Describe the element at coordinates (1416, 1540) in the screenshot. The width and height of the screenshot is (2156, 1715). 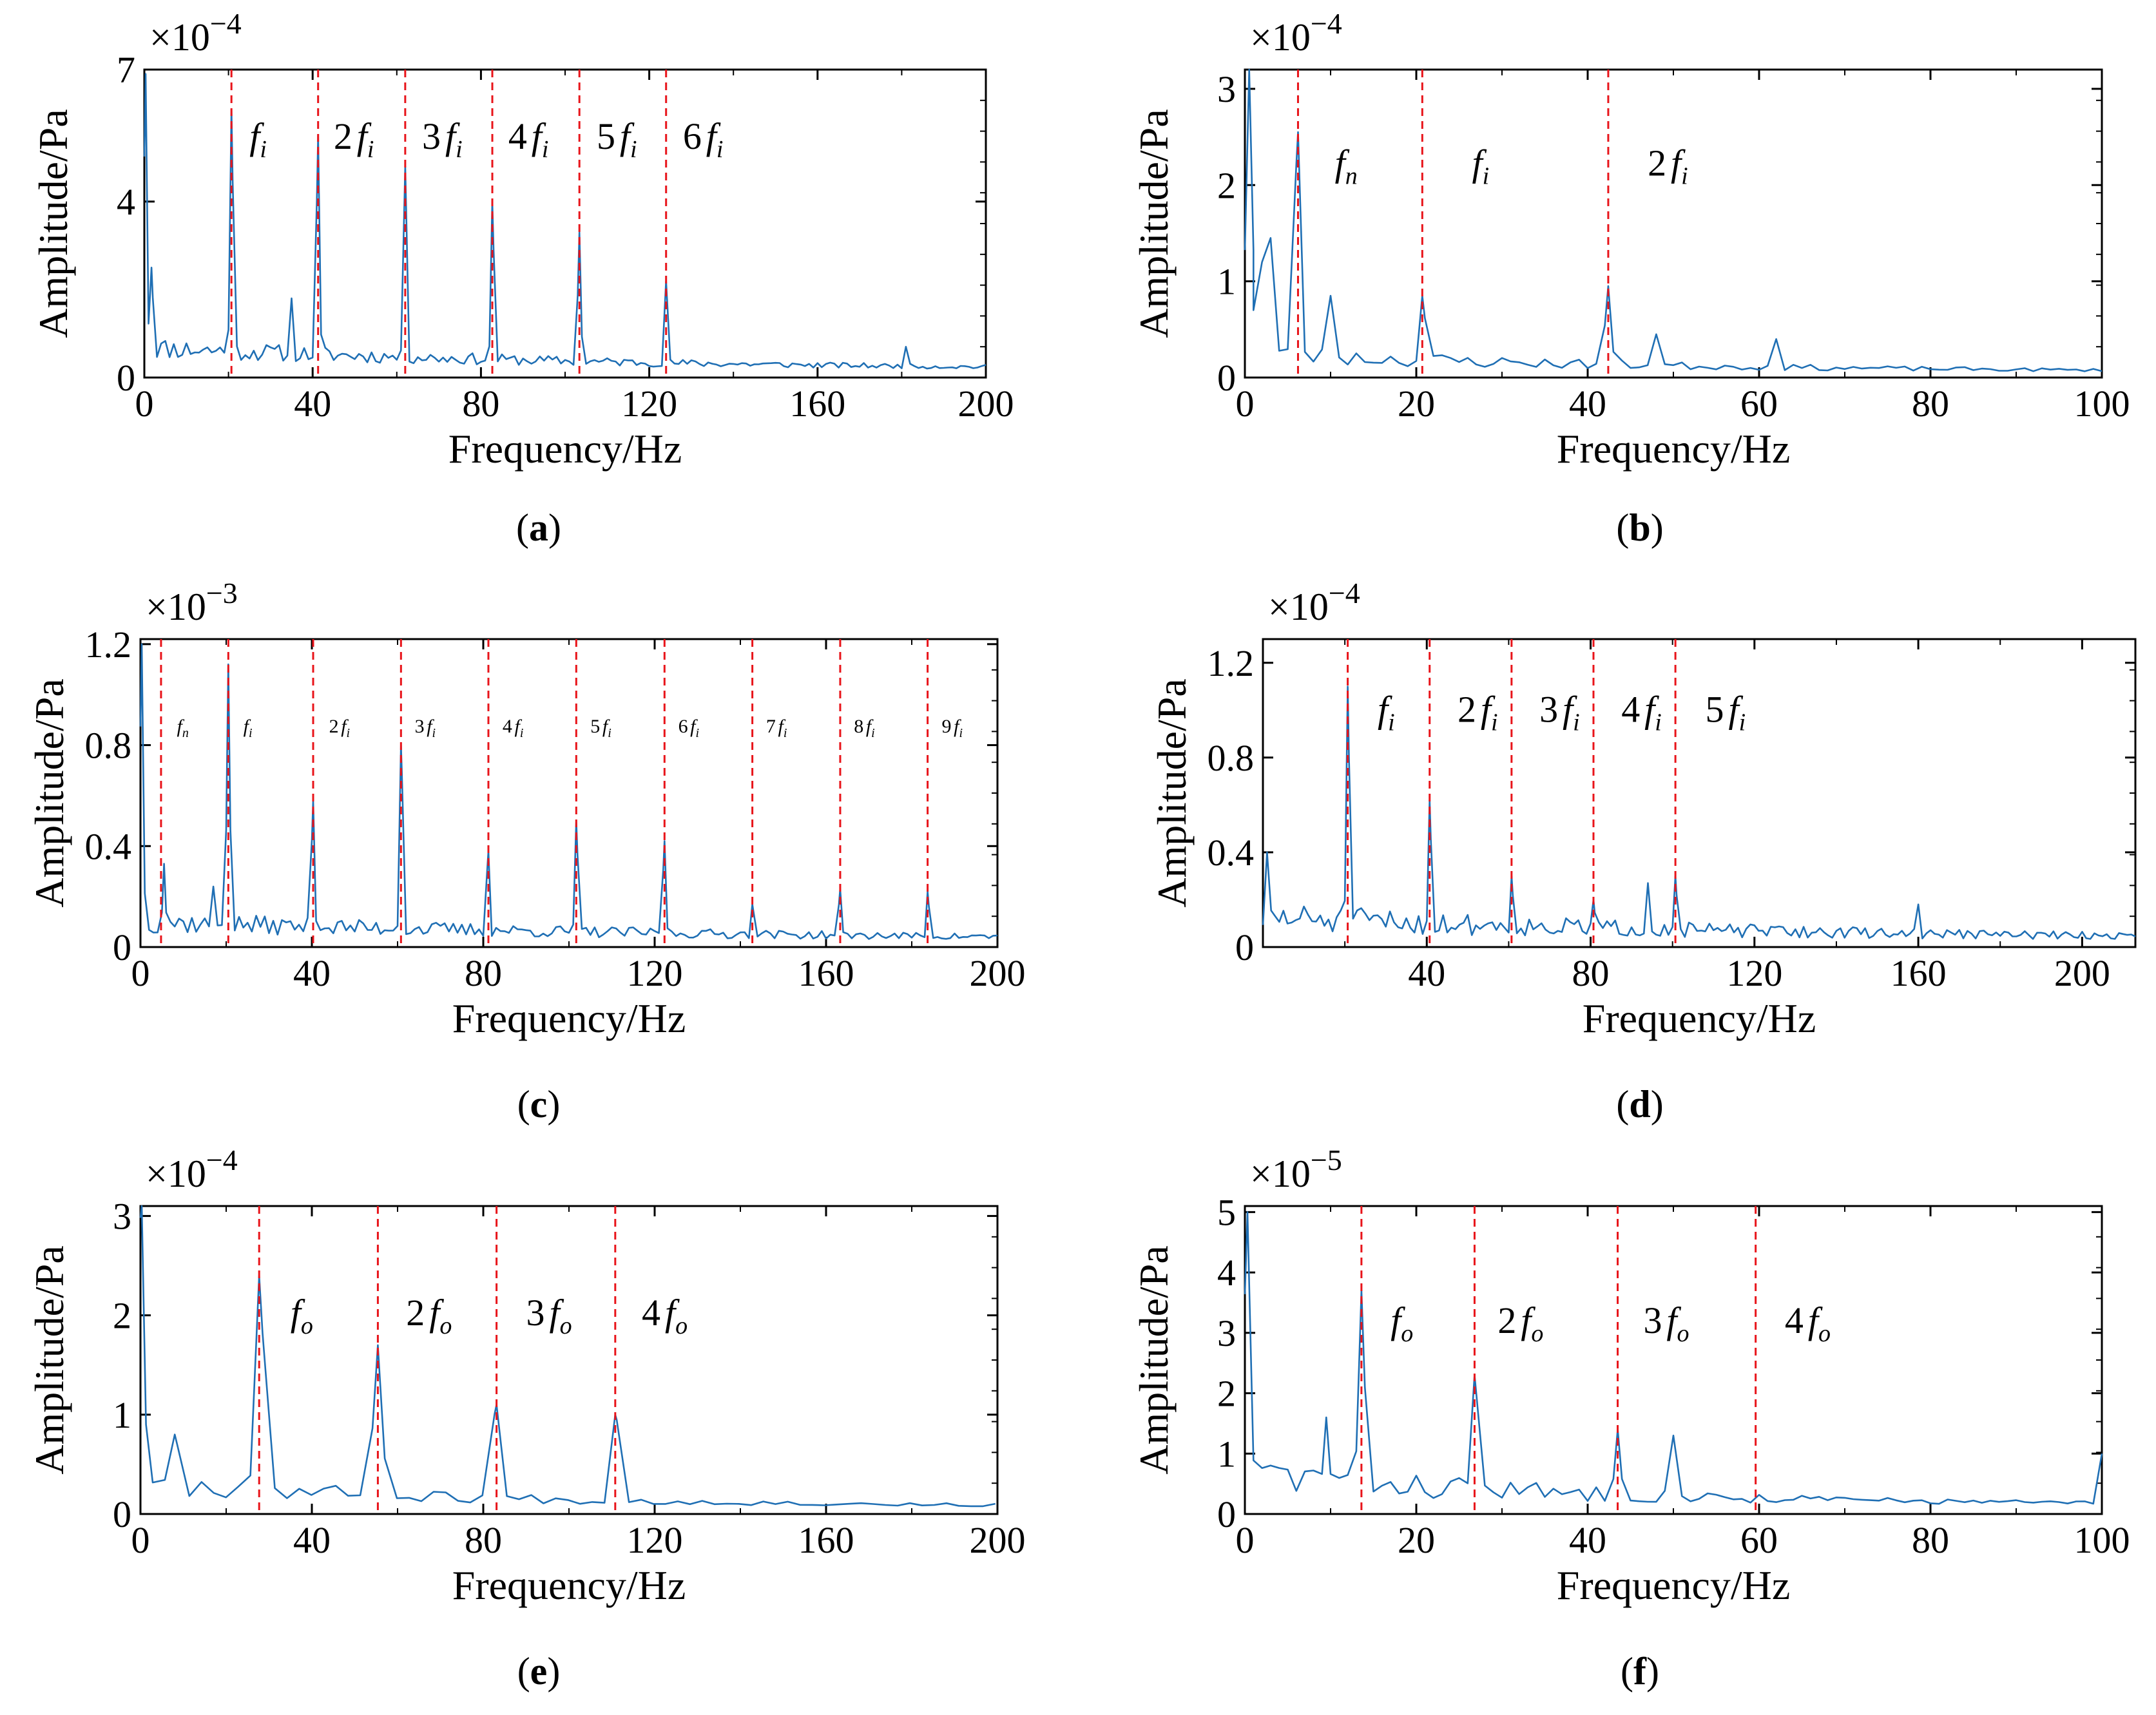
I see `x-tick-label: 20` at that location.